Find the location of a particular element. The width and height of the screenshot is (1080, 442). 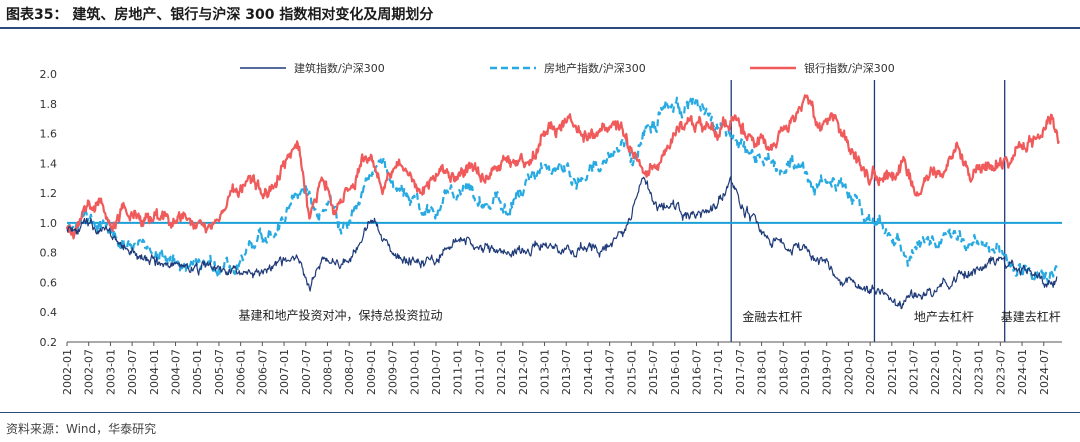

x-tick-label: 2014-07 is located at coordinates (610, 372).